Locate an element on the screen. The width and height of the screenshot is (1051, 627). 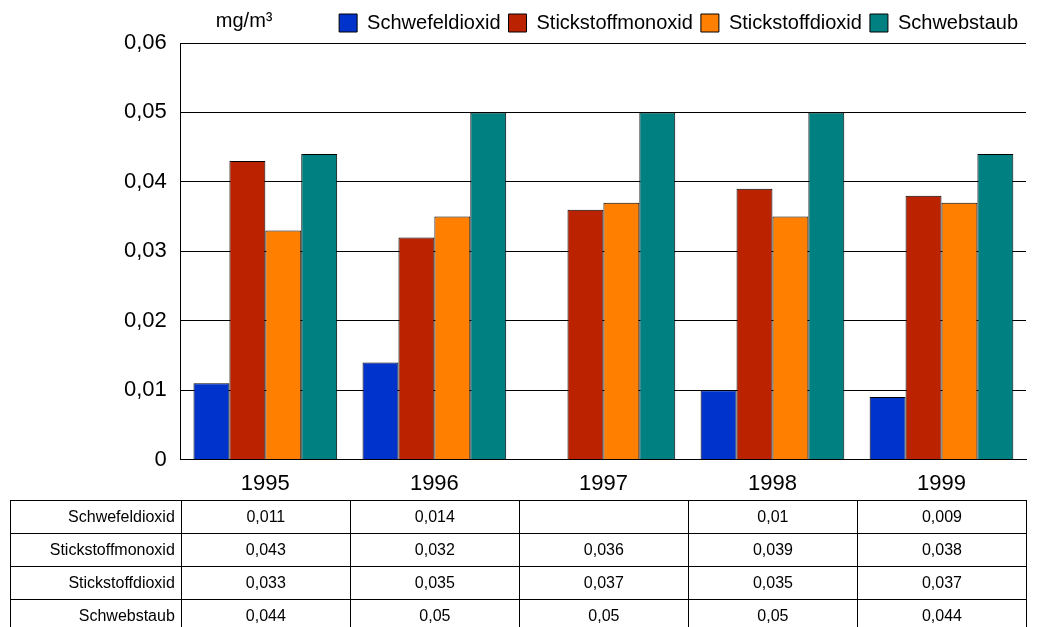
y-tick-label: 0,02 is located at coordinates (145, 319).